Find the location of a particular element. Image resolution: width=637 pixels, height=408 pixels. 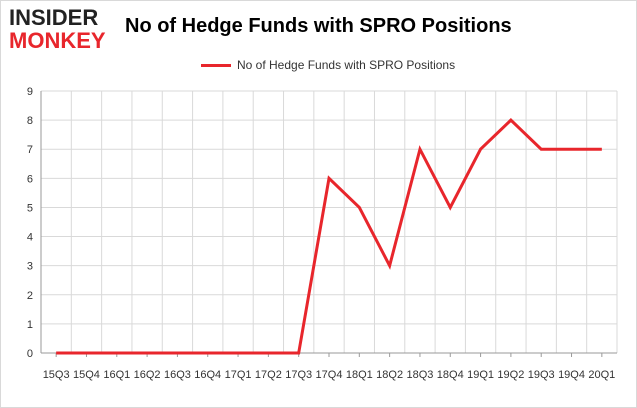

x-tick-label: 19Q2 is located at coordinates (510, 375).